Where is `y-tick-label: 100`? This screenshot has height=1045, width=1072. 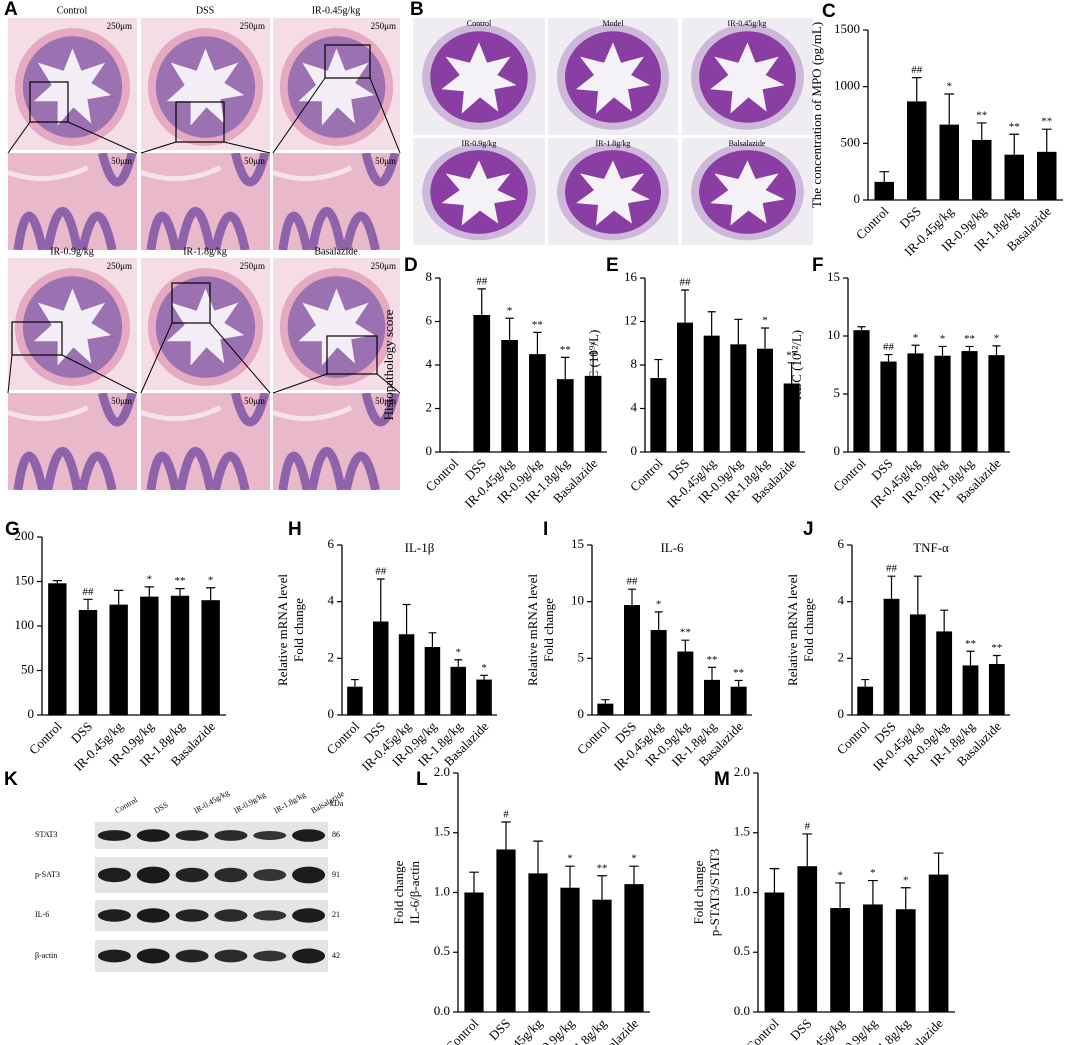
y-tick-label: 100 is located at coordinates (25, 624).